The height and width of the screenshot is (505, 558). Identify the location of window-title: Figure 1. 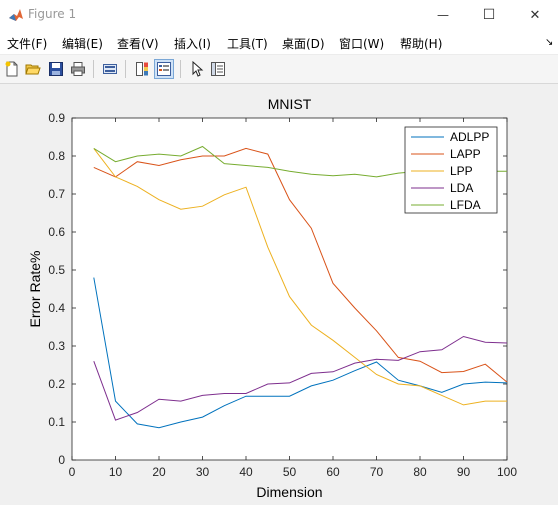
(52, 14).